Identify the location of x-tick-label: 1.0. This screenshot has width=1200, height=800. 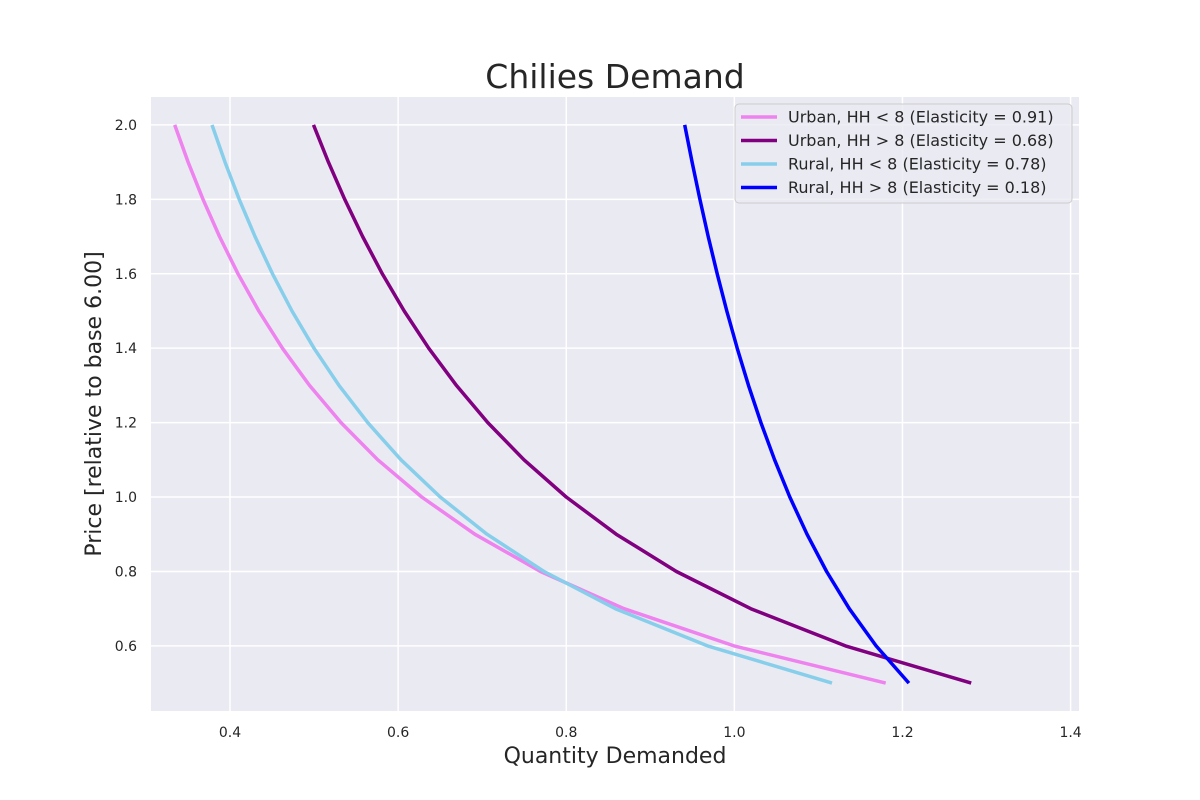
(734, 733).